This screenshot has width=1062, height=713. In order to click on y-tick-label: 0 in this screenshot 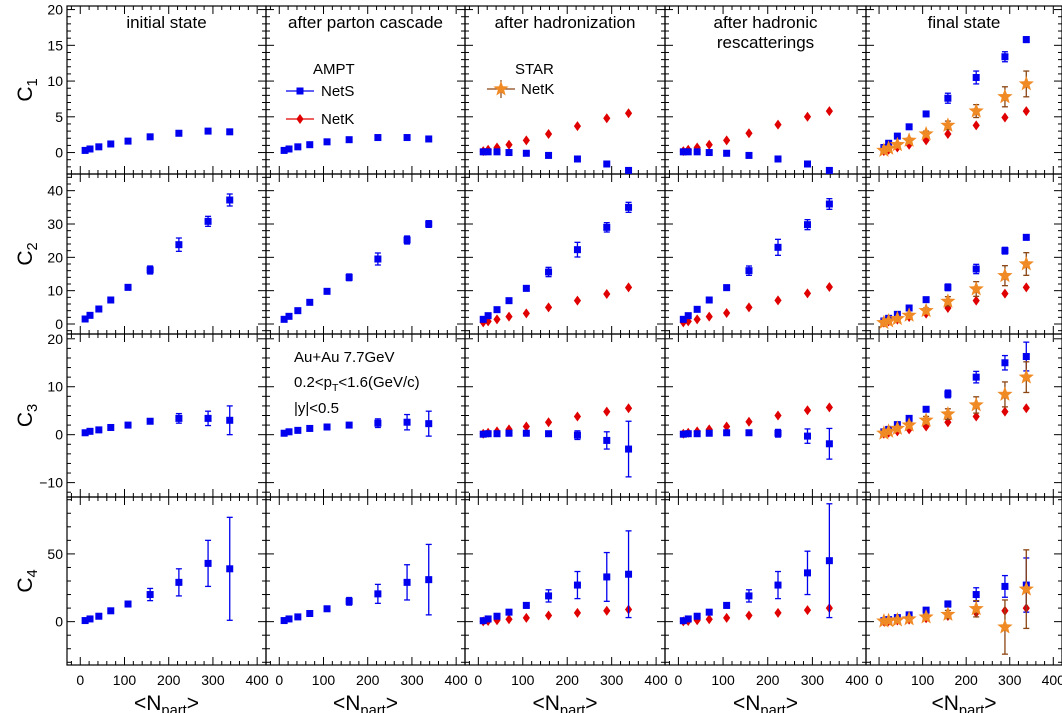, I will do `click(59, 153)`.